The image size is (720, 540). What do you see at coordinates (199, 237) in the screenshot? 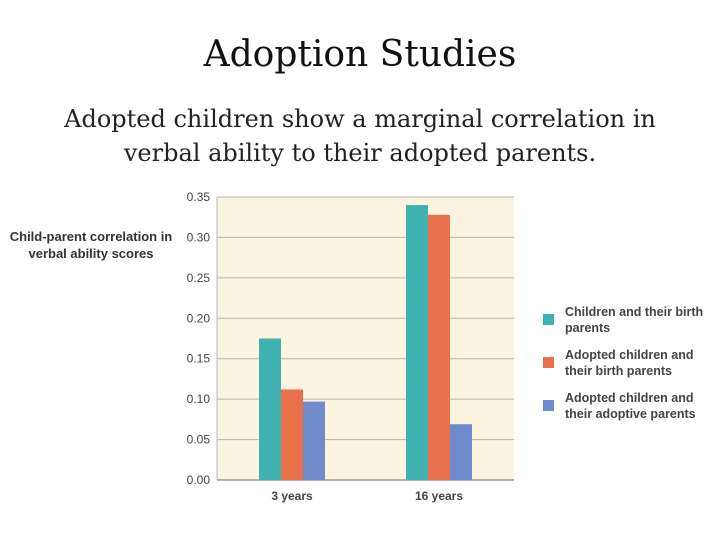
I see `y-tick-label: 0.30` at bounding box center [199, 237].